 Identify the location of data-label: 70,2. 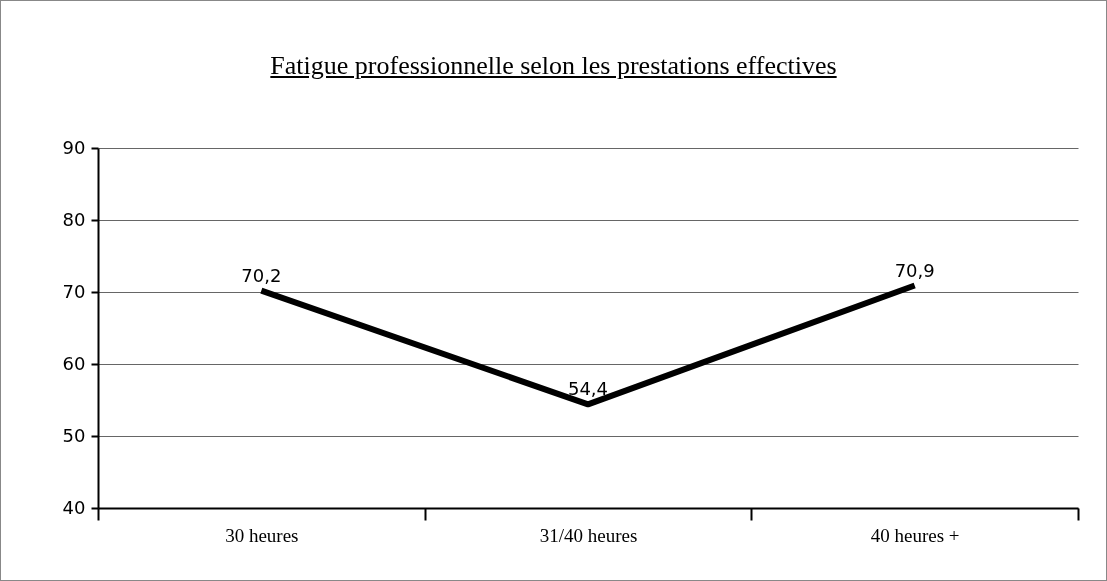
(261, 275).